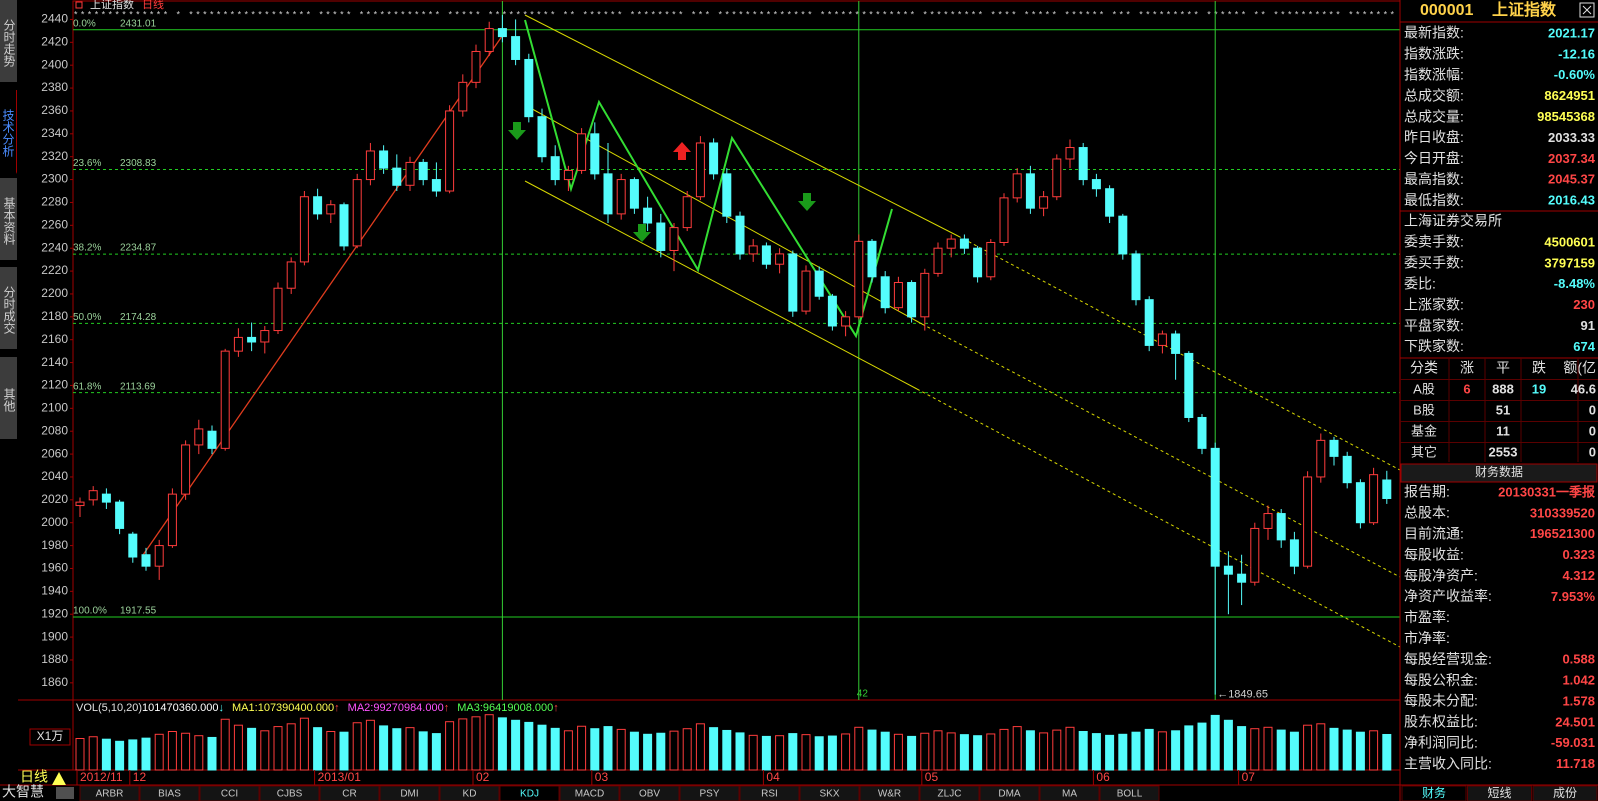 This screenshot has height=801, width=1598. I want to click on field-label: 主营收入同比:, so click(1448, 763).